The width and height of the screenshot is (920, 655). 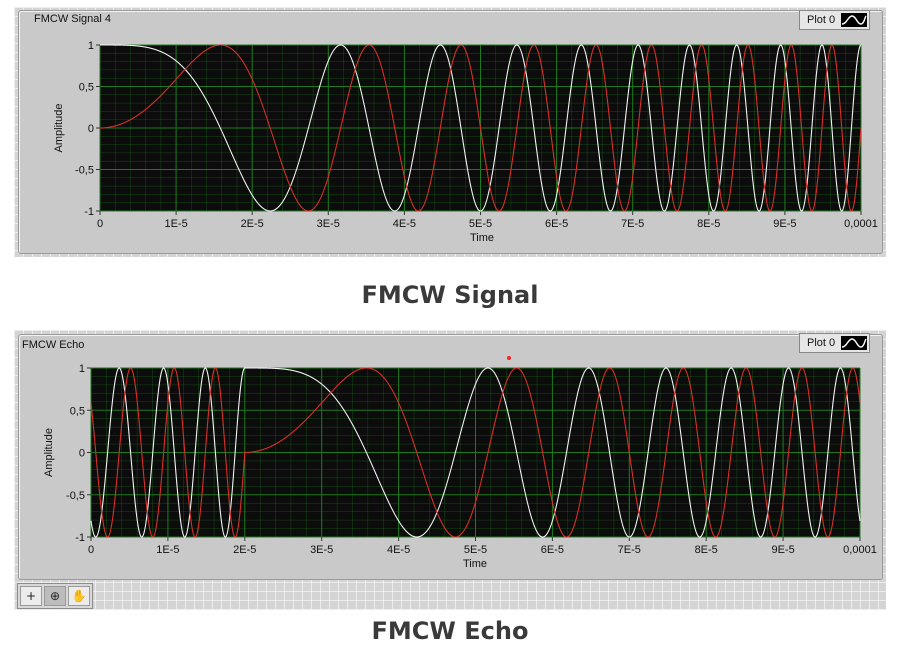 I want to click on crosshair-cursor-icon: +, so click(x=31, y=596).